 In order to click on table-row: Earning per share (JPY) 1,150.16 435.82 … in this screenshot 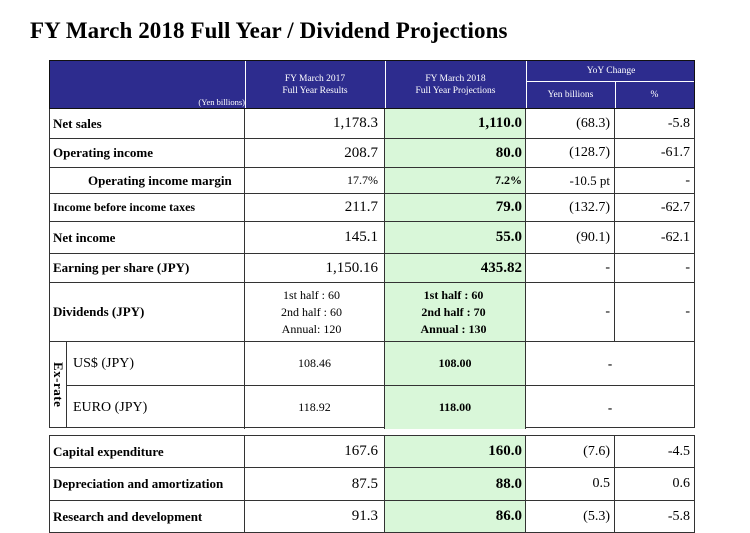, I will do `click(372, 268)`.